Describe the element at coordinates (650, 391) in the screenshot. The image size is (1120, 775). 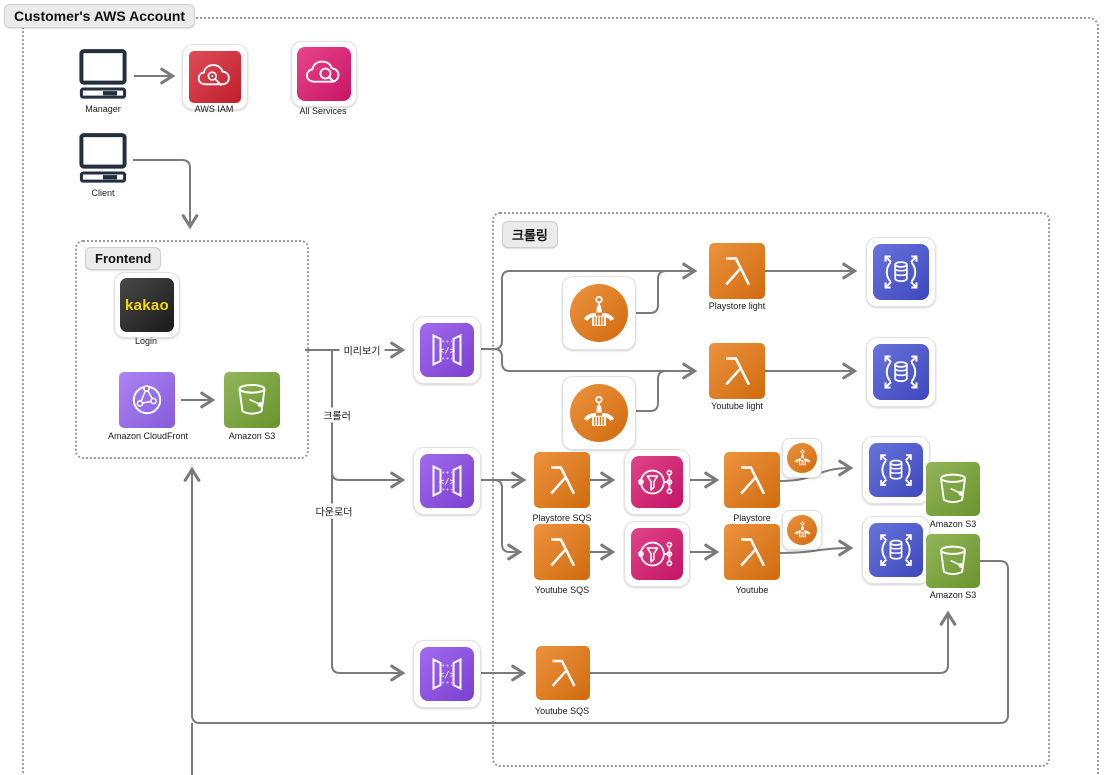
I see `edge-crawler2-merge` at that location.